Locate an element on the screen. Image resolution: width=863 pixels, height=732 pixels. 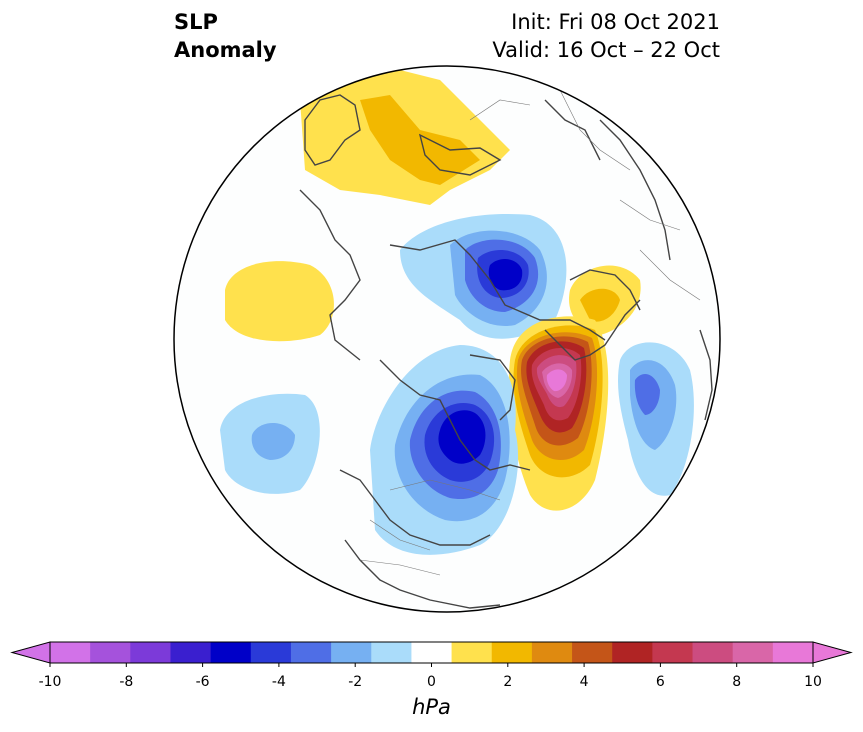
anomaly-hudson-low is located at coordinates (444, 450).